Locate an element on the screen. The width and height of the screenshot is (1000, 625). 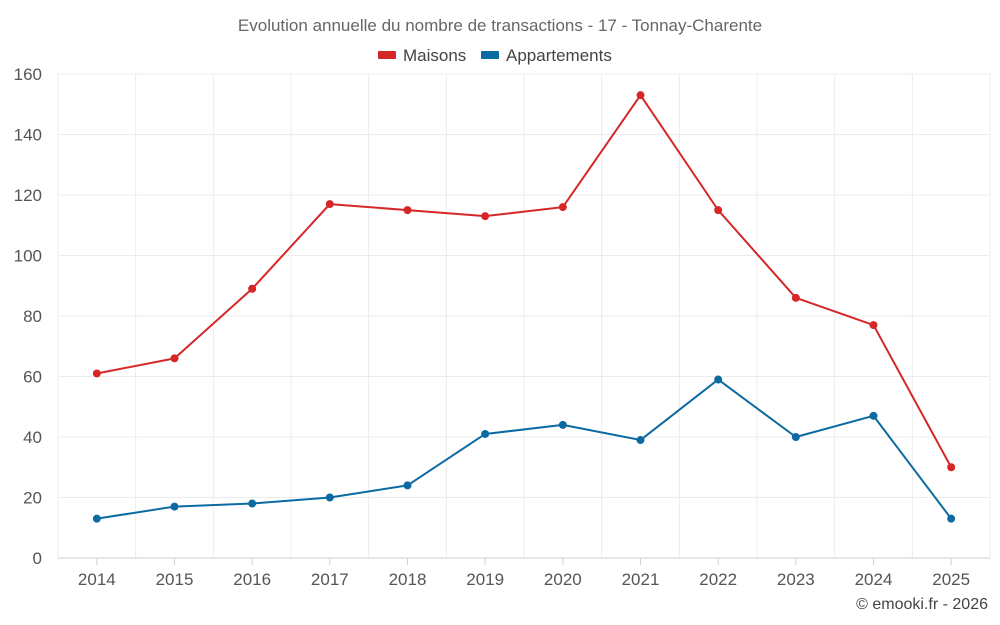
legend-label-maisons: Maisons is located at coordinates (434, 55).